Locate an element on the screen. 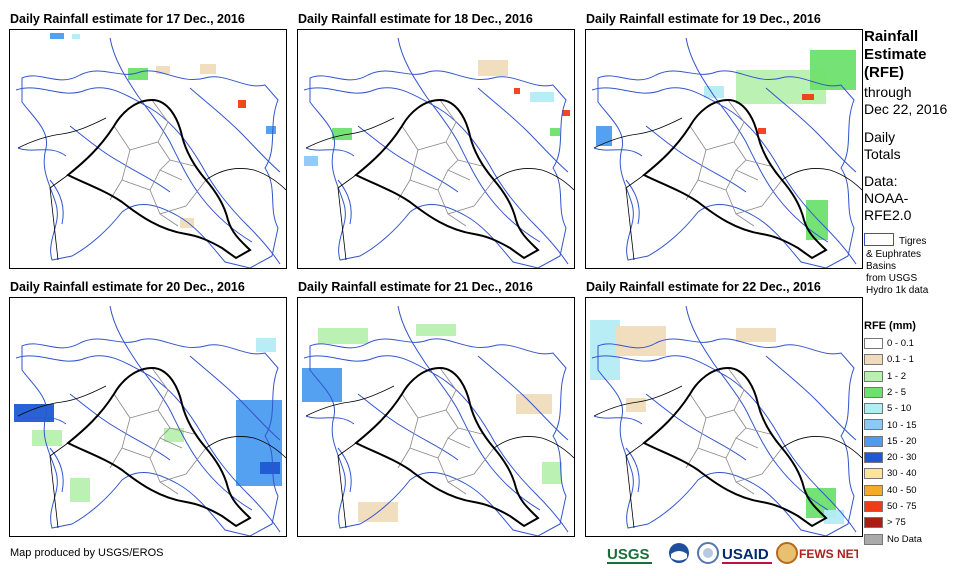 Image resolution: width=967 pixels, height=576 pixels. rfe-title-line-2: Estimate is located at coordinates (895, 54).